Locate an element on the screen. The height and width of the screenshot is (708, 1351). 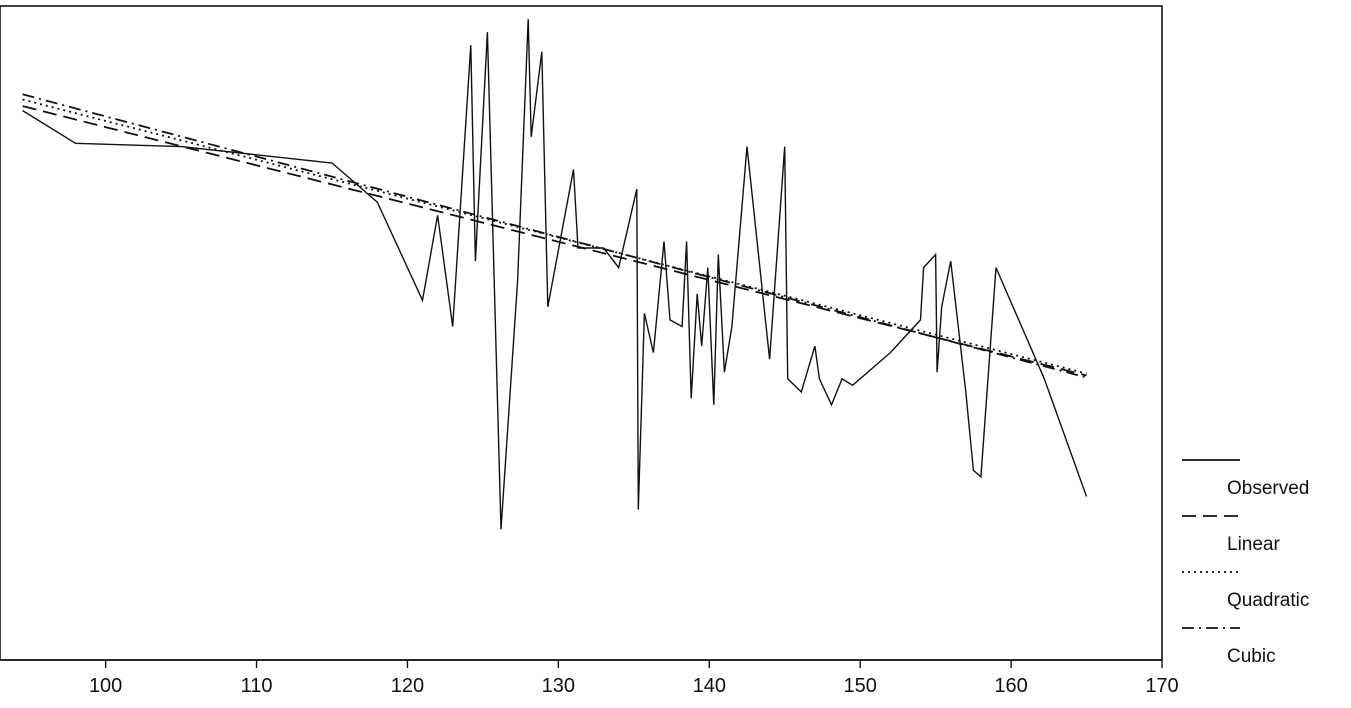
x-tick-label: 150 is located at coordinates (859, 686).